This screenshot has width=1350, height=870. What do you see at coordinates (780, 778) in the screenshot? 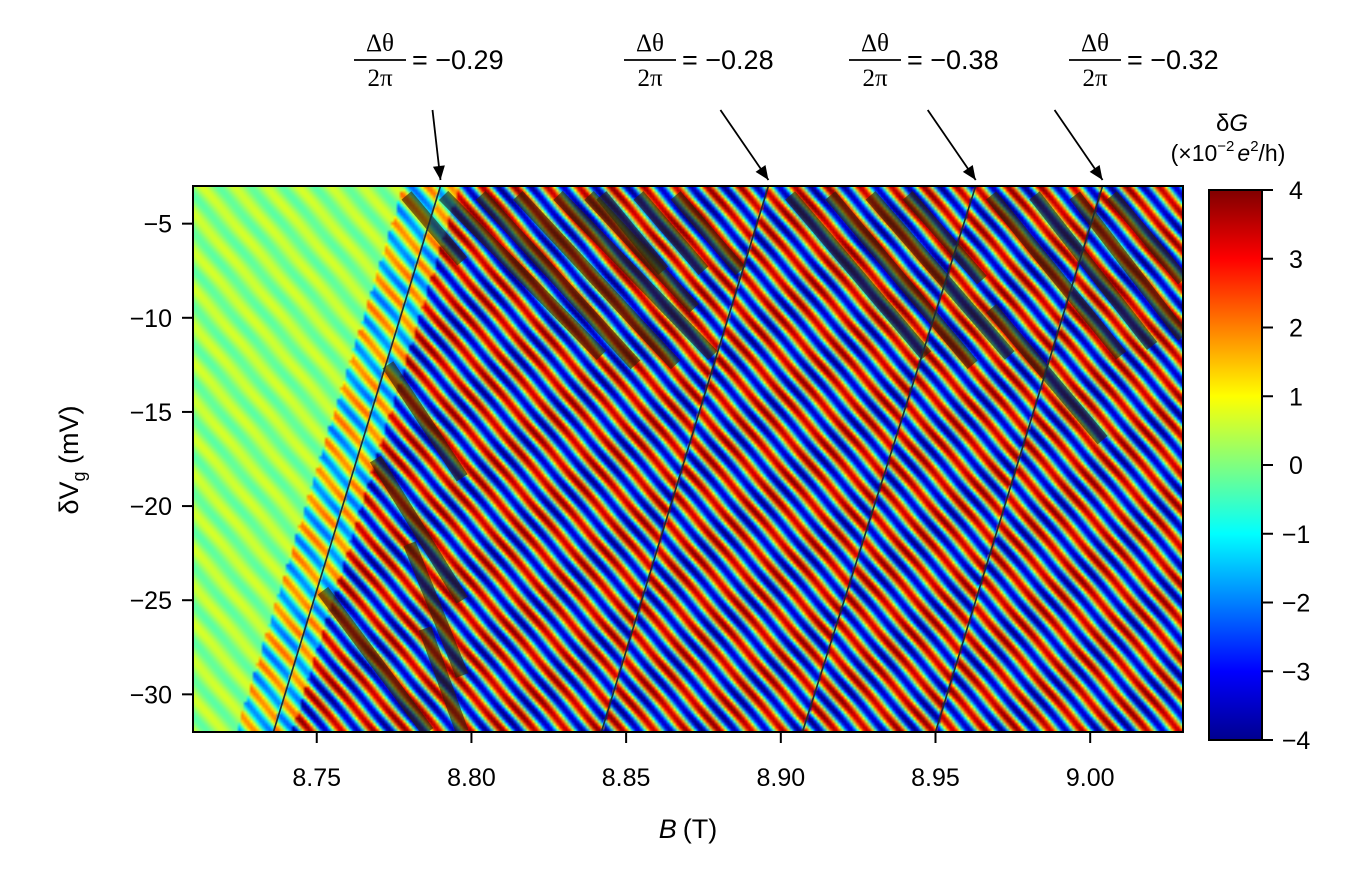
I see `x-tick-label: 8.90` at bounding box center [780, 778].